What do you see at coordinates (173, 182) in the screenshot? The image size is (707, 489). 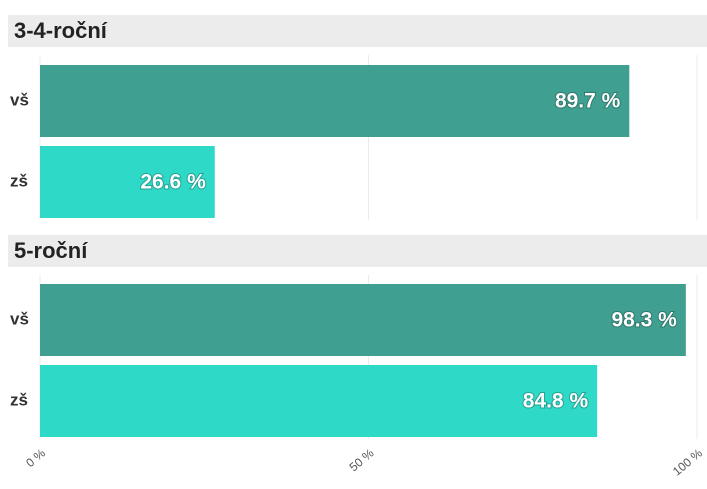 I see `value-label: 26.6 %` at bounding box center [173, 182].